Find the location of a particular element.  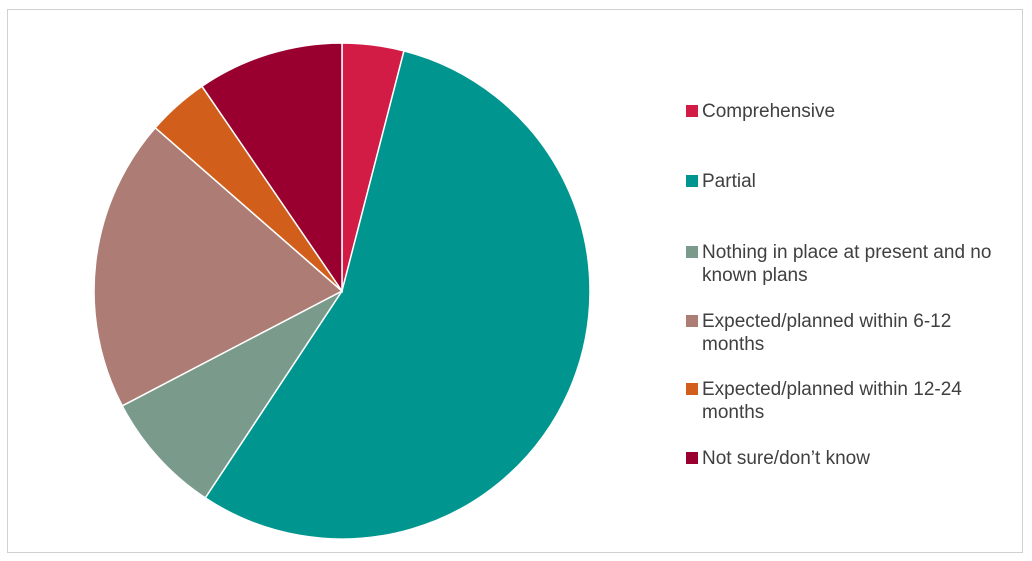

legend-swatch-partial is located at coordinates (692, 181).